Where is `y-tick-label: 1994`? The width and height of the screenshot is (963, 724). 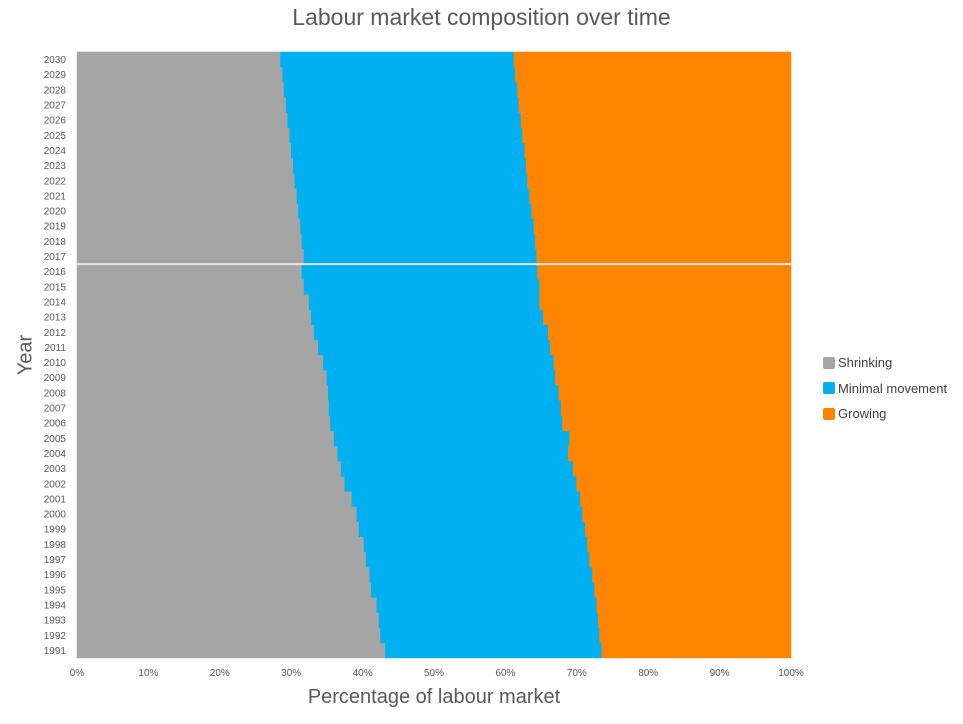 y-tick-label: 1994 is located at coordinates (55, 605).